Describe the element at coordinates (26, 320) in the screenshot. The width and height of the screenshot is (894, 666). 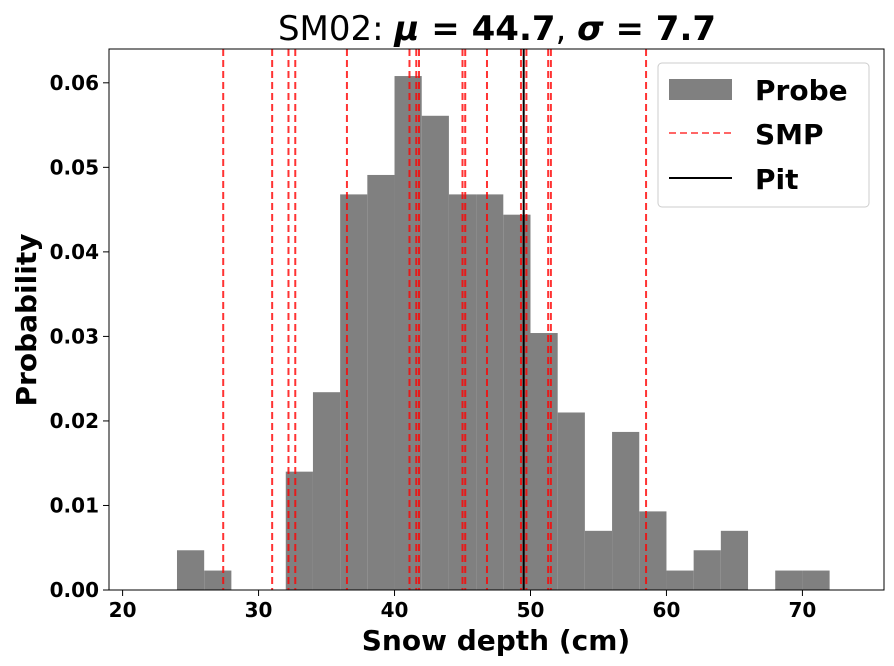
I see `y-axis-label: Probability` at that location.